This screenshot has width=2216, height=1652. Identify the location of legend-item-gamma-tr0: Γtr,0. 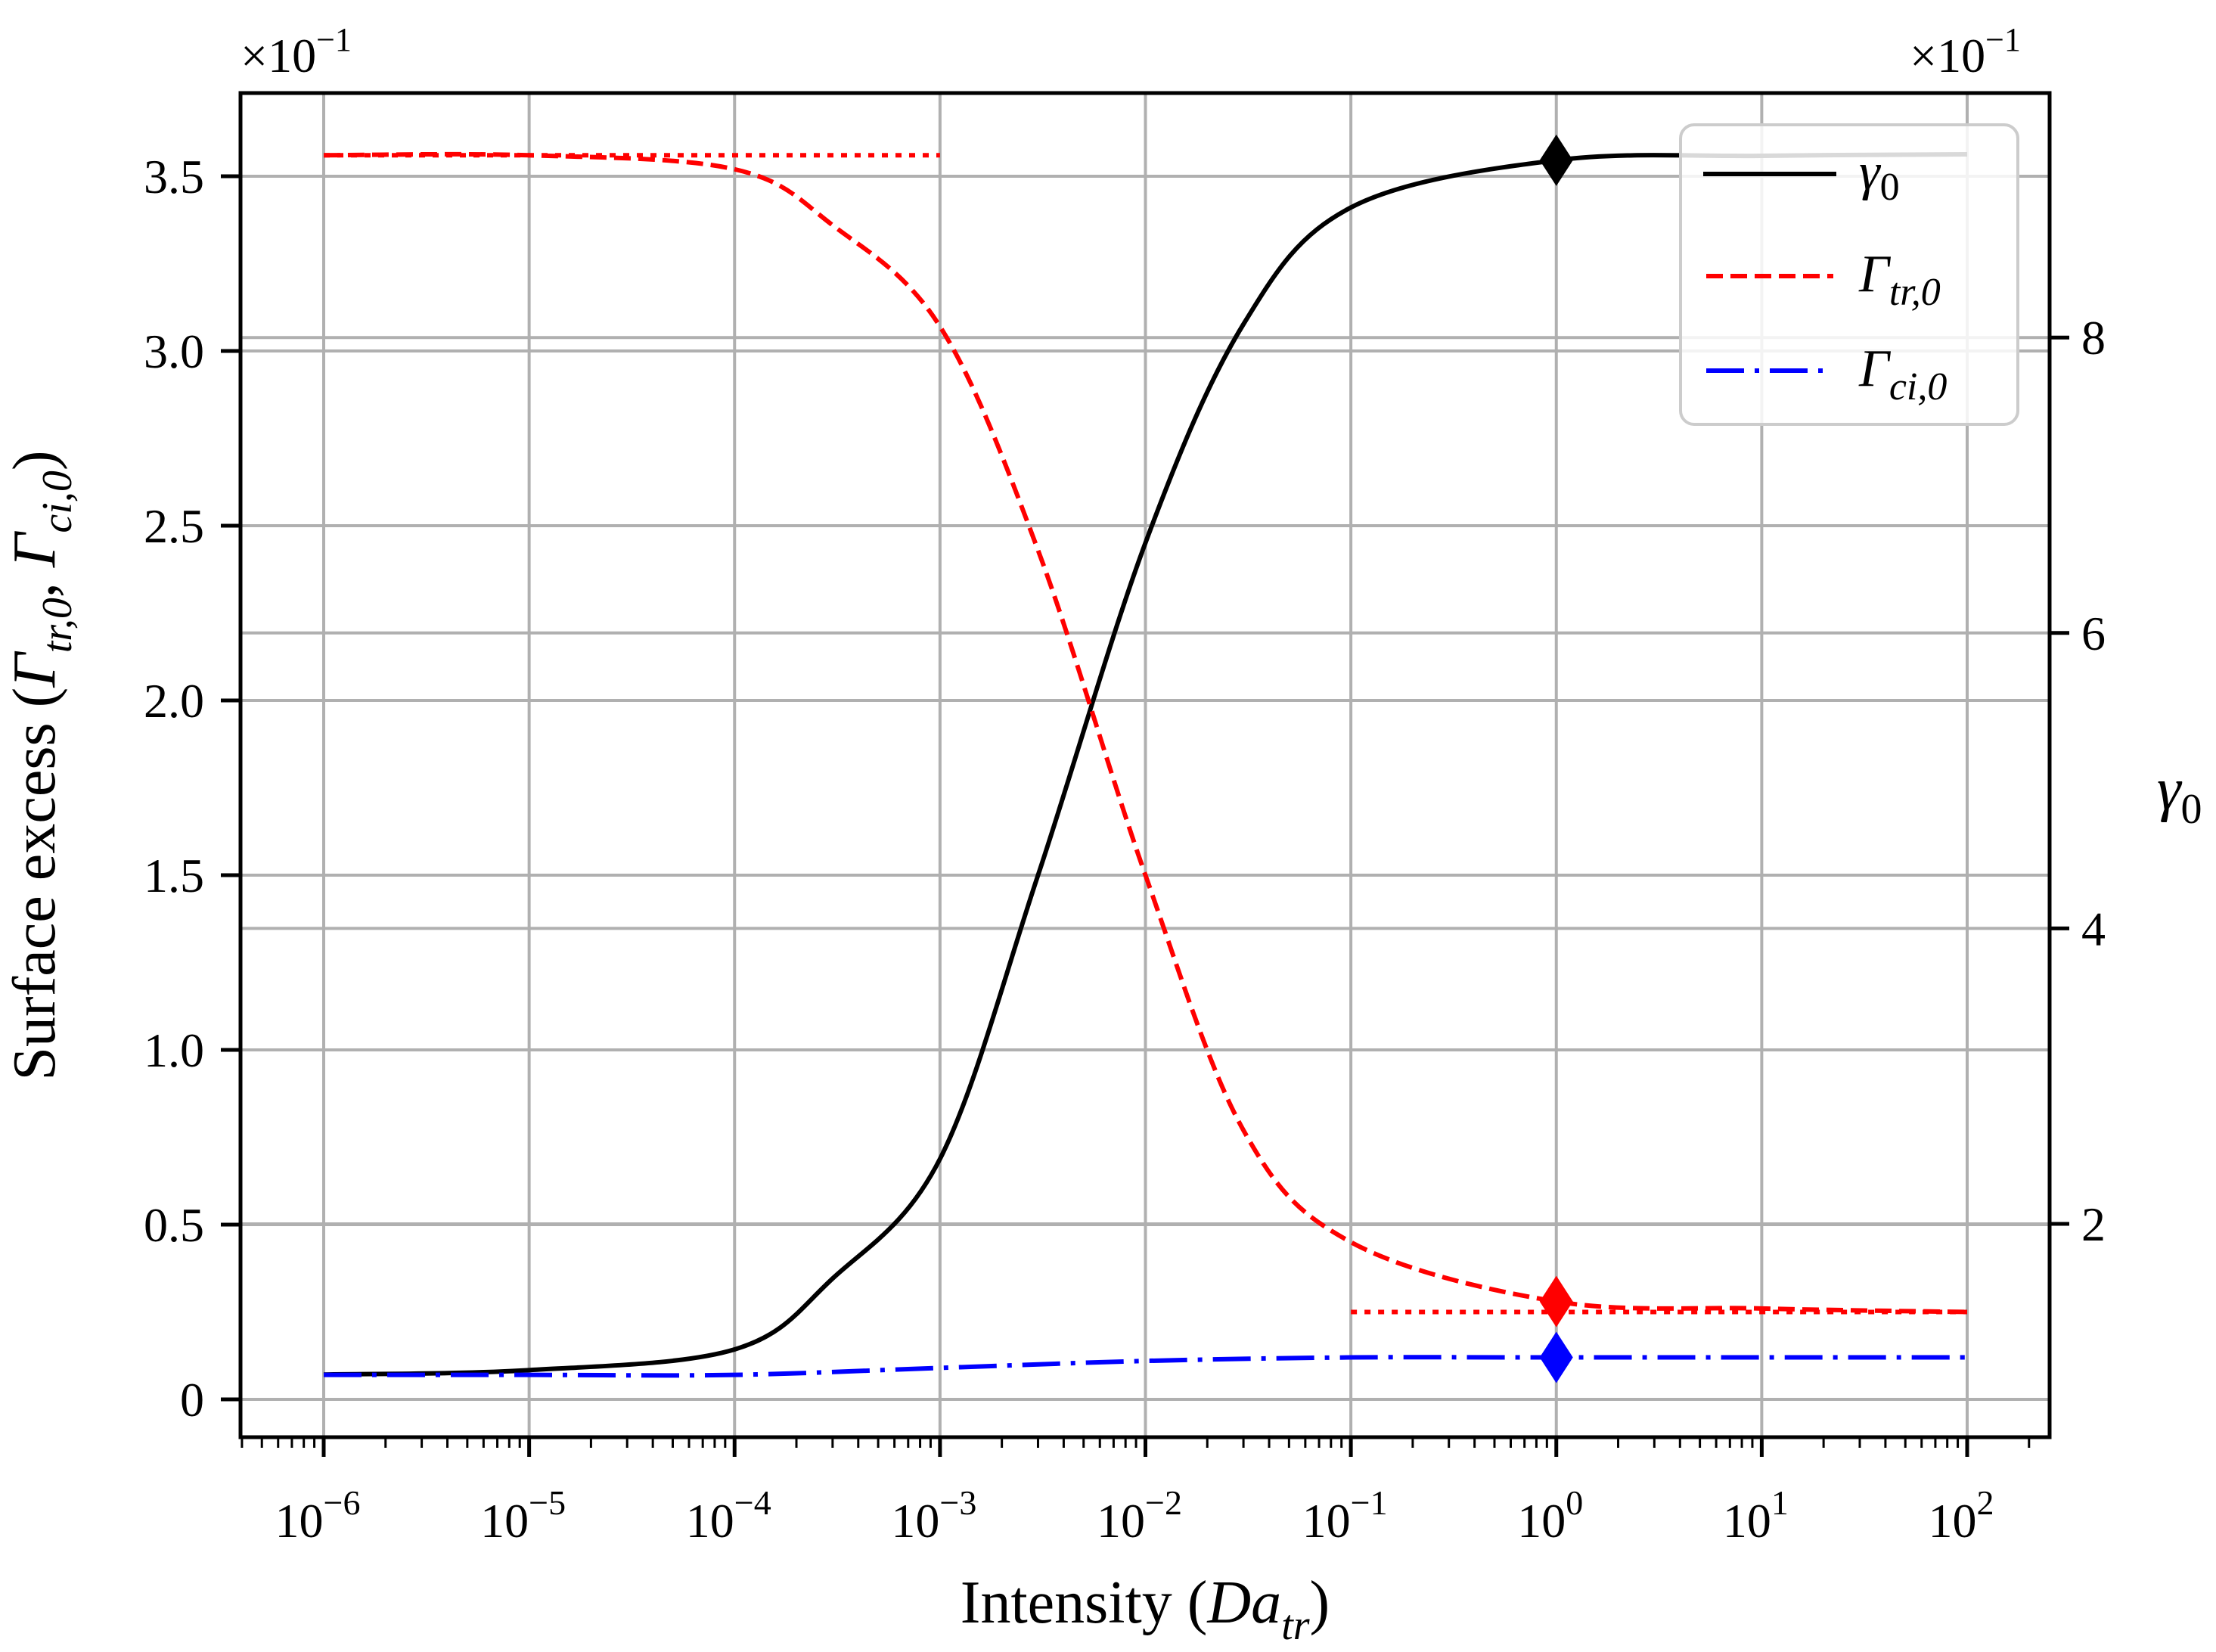
(1823, 279).